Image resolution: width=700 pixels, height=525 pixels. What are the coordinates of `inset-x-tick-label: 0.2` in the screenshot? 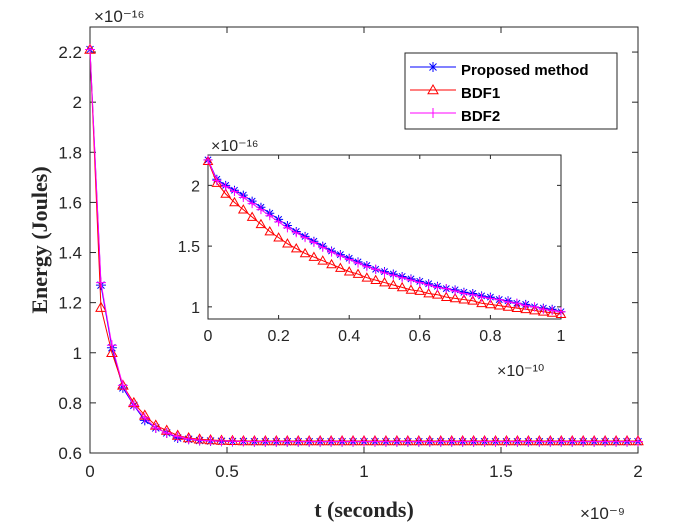 It's located at (278, 336).